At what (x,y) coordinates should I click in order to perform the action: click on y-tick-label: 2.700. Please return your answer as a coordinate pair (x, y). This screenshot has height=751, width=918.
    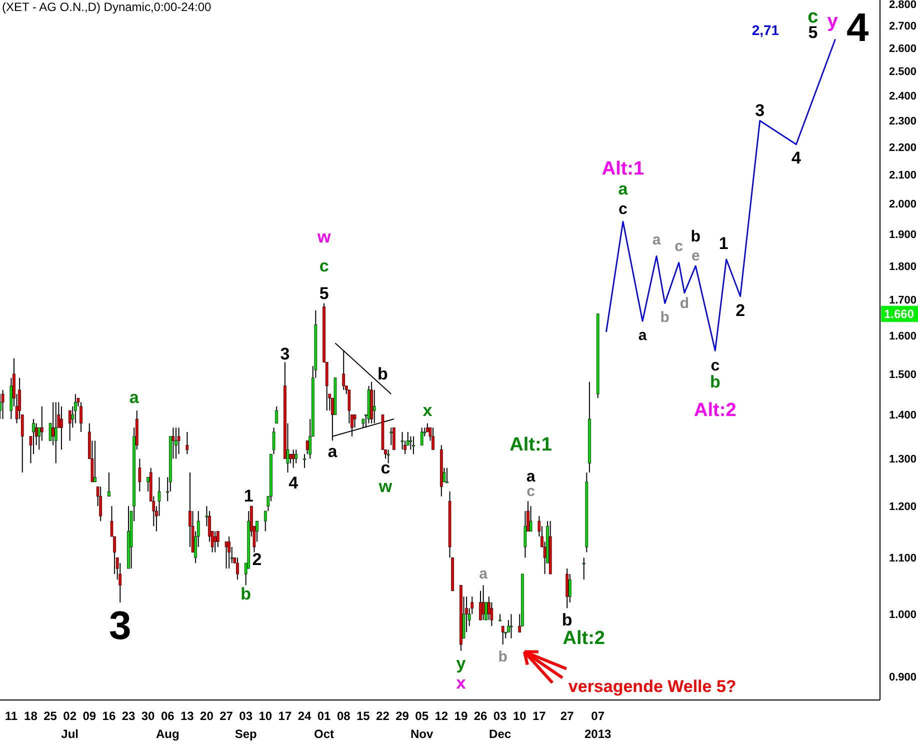
    Looking at the image, I should click on (903, 26).